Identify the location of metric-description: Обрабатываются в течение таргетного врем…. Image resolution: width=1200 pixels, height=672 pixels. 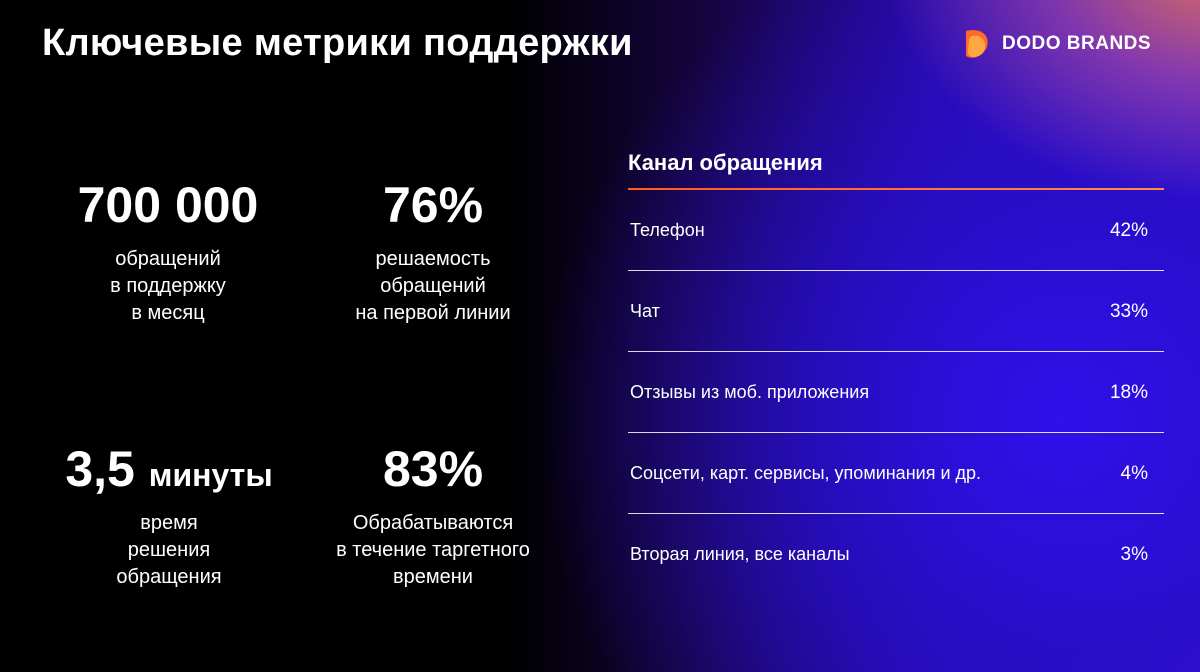
(433, 550).